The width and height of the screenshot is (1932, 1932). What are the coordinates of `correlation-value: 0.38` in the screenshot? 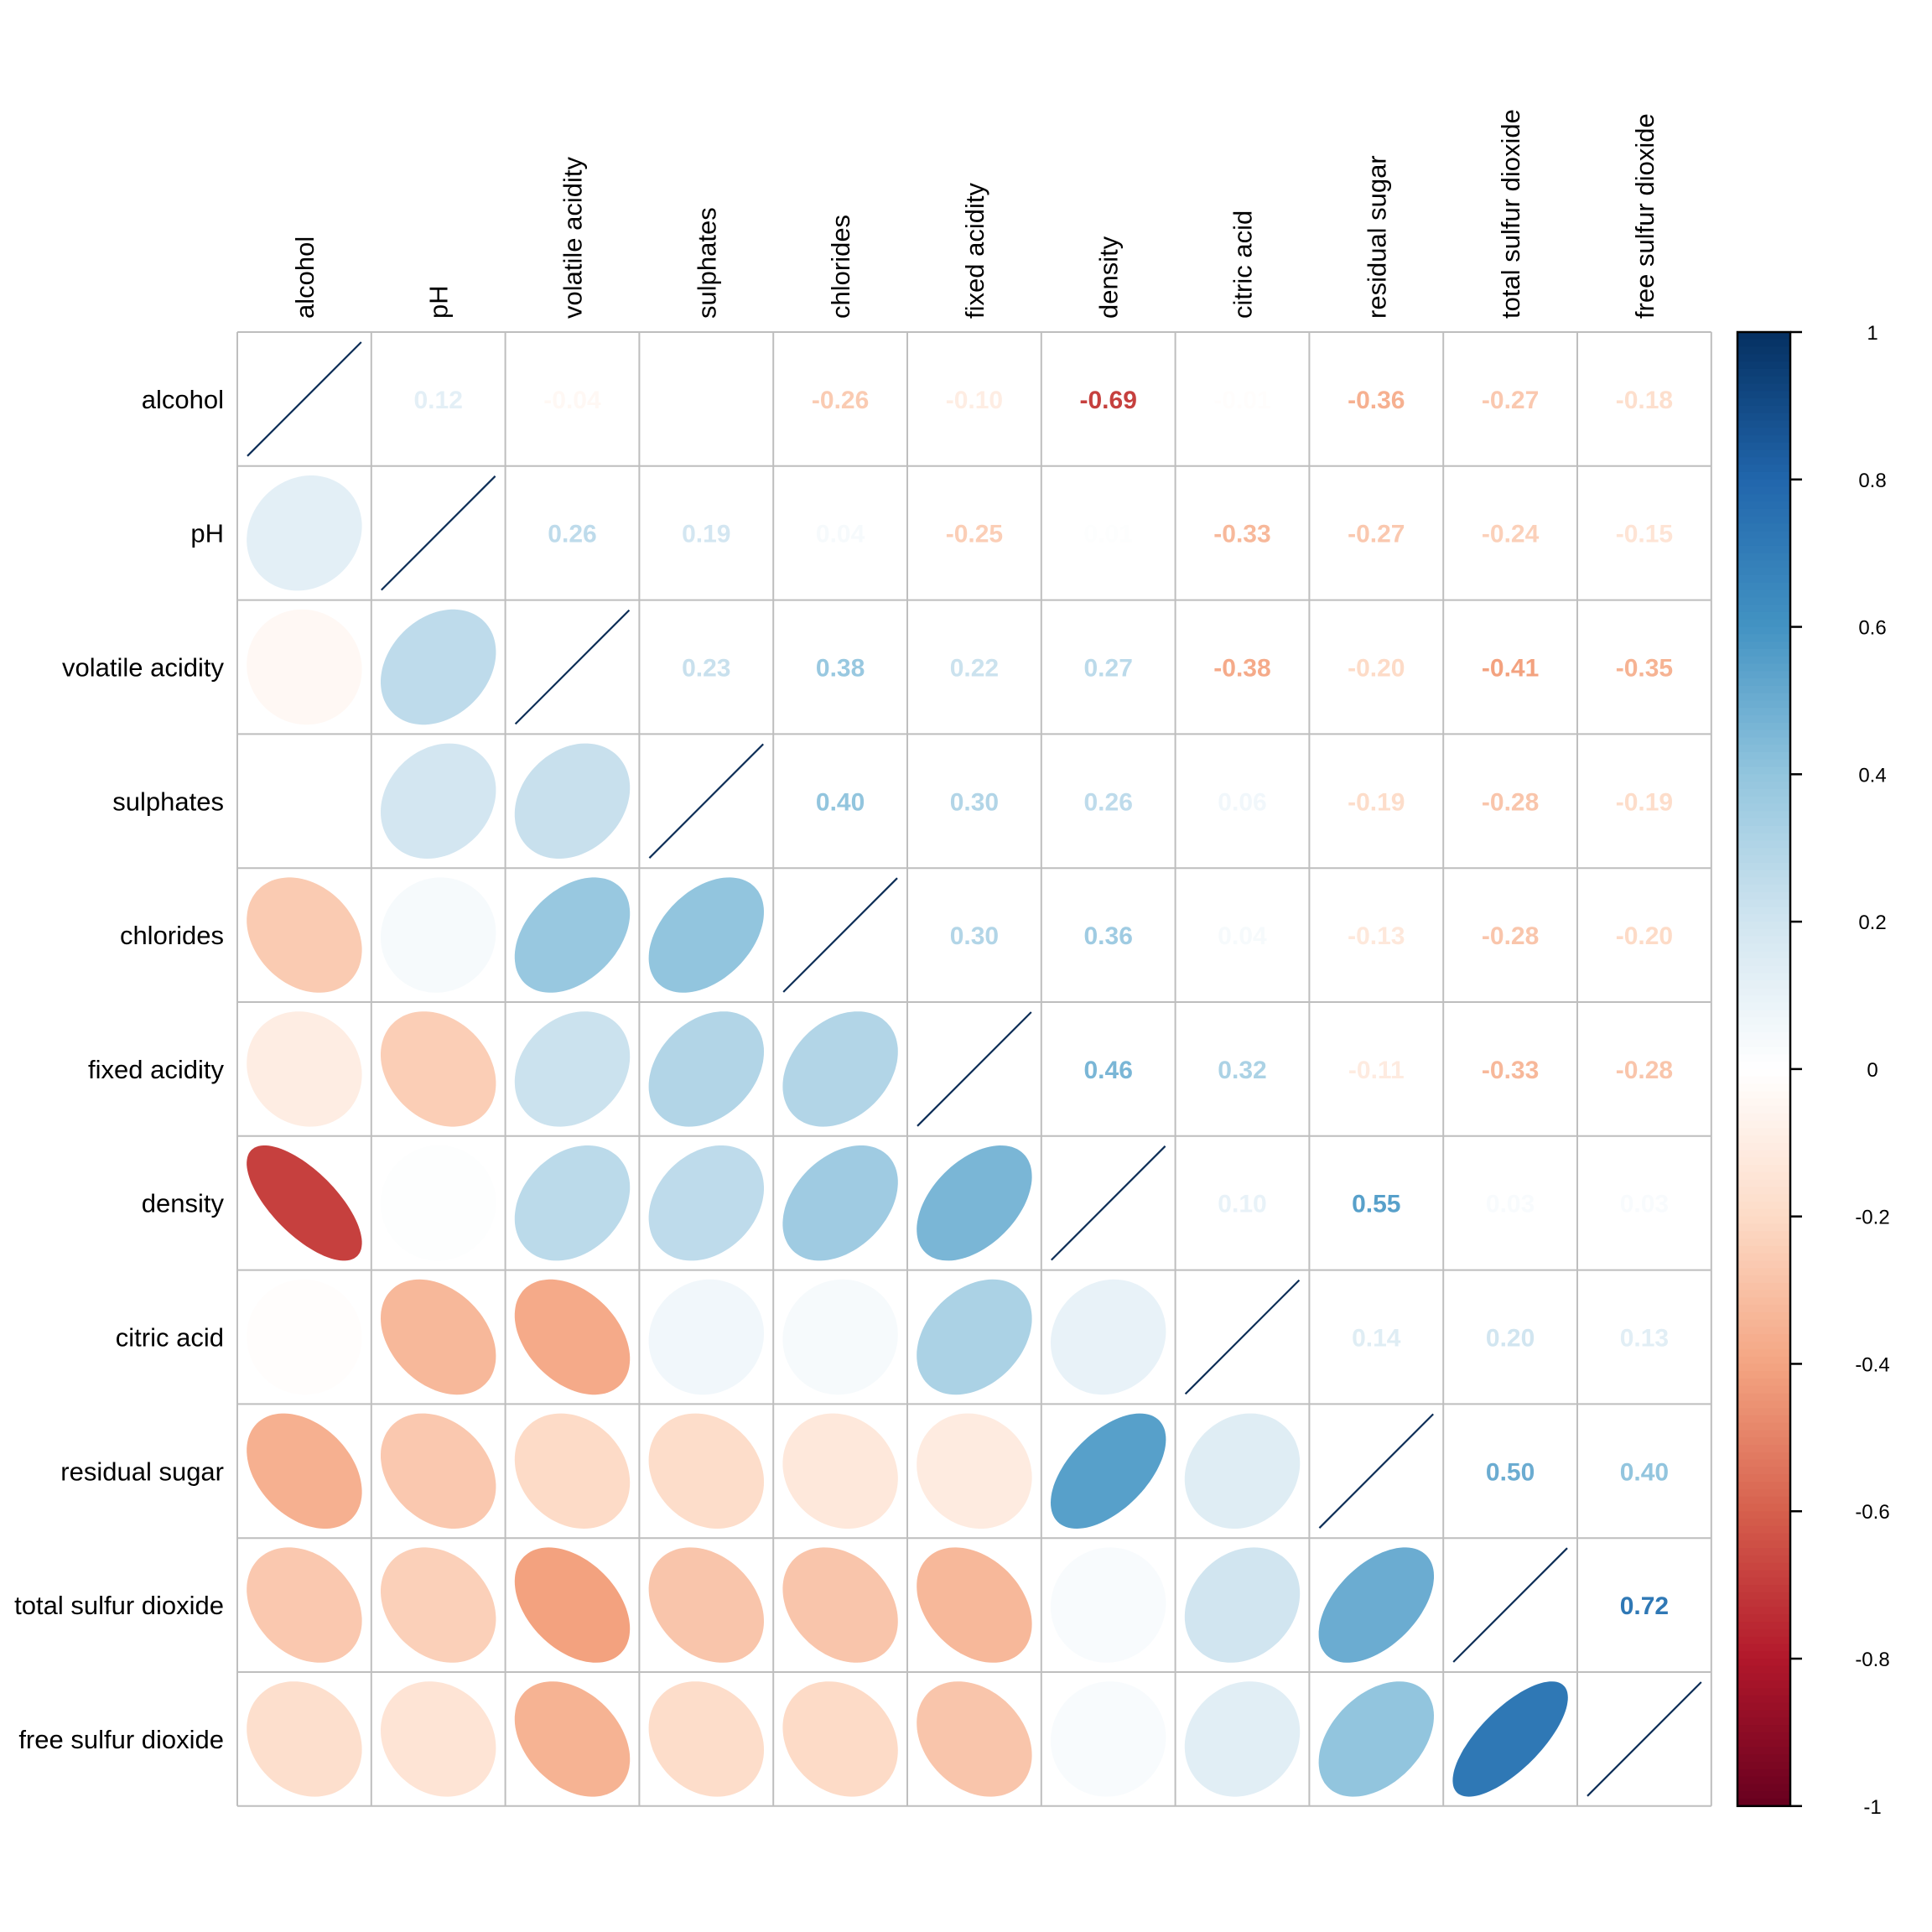 It's located at (840, 669).